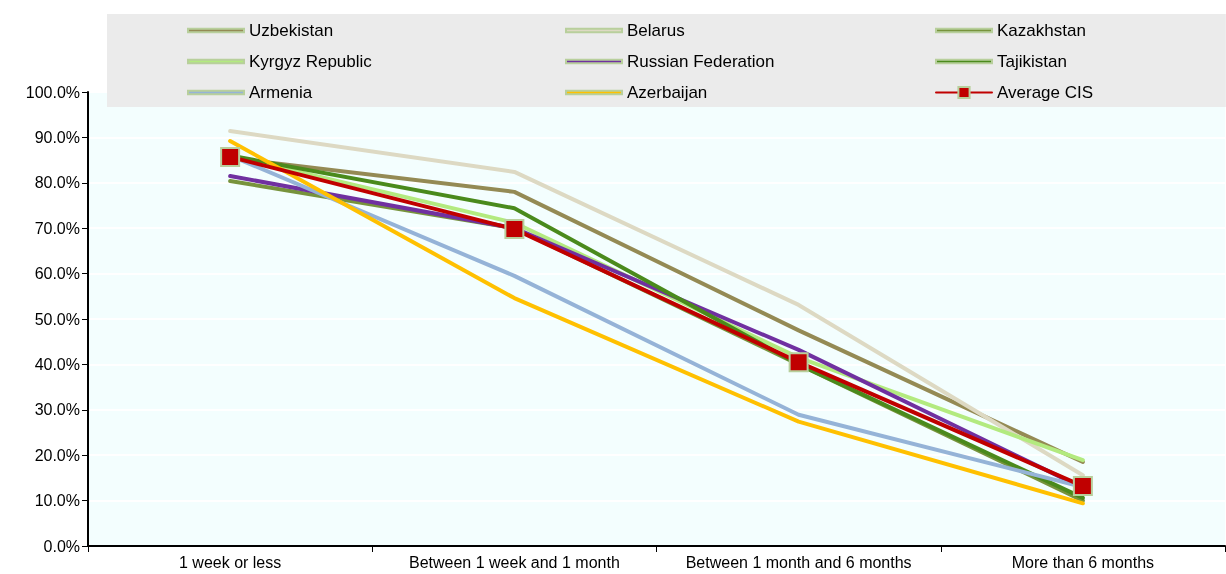 The width and height of the screenshot is (1226, 574). I want to click on x-tick-label: More than 6 months, so click(1083, 562).